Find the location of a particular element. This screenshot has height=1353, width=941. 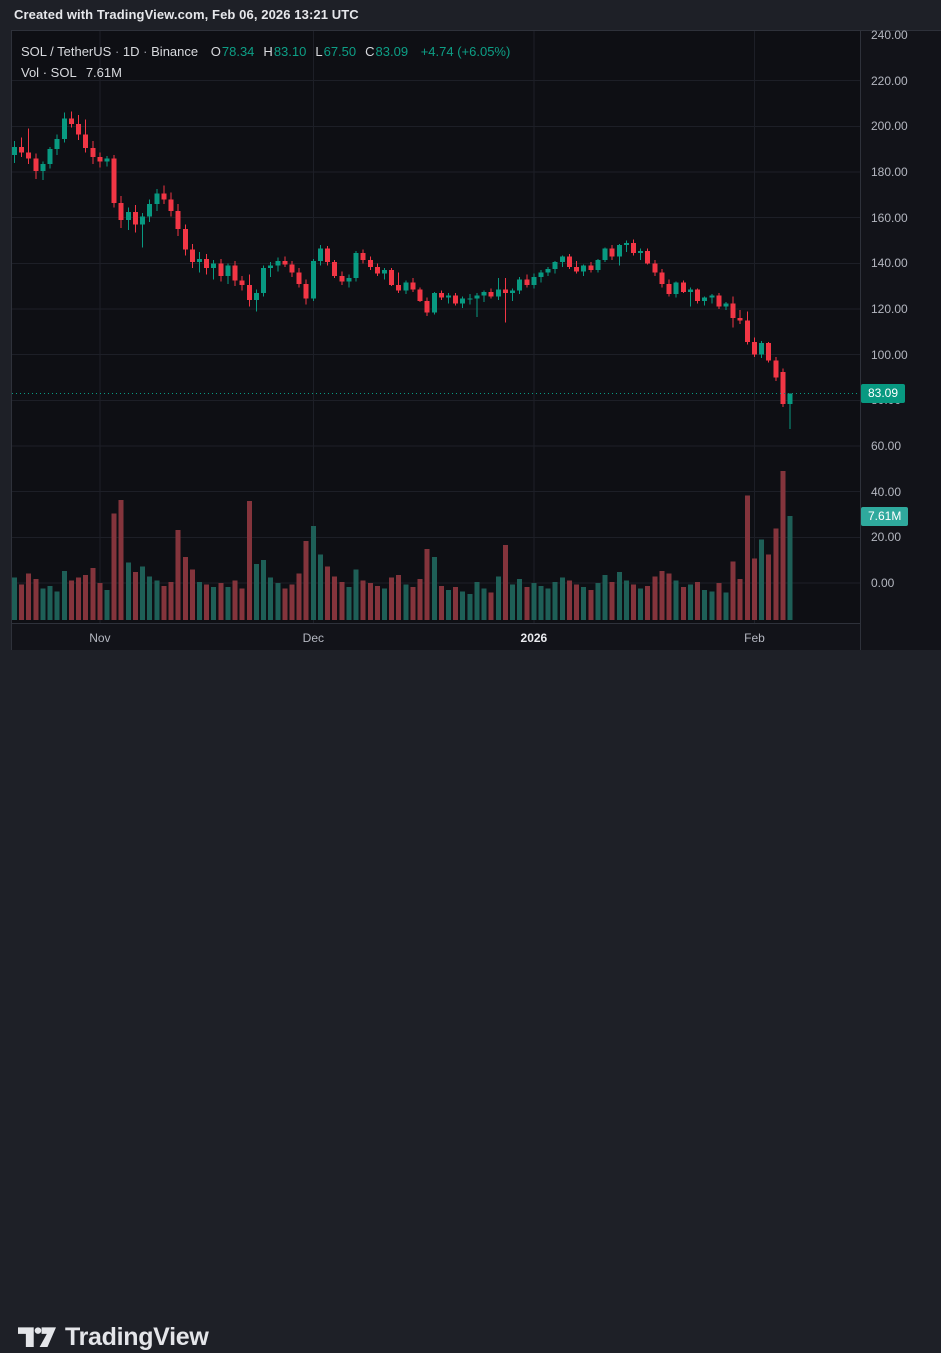

ohlc-values: O78.34 H83.10 L67.50 C83.09 is located at coordinates (305, 51).